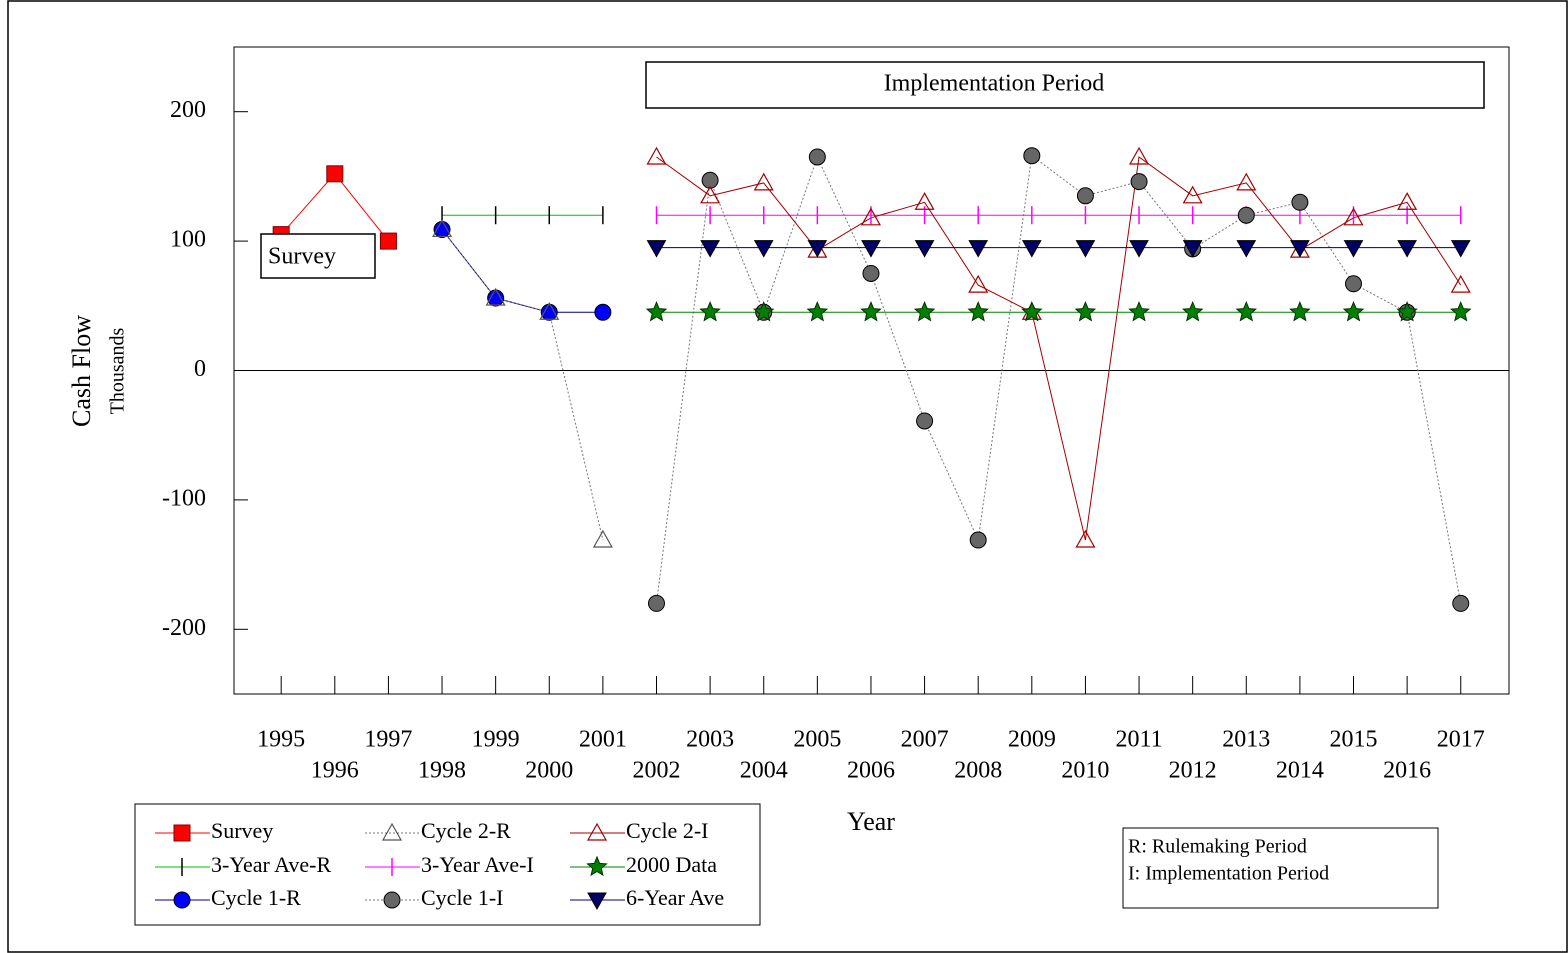 The image size is (1568, 953). What do you see at coordinates (925, 740) in the screenshot?
I see `x-tick-label: 2007` at bounding box center [925, 740].